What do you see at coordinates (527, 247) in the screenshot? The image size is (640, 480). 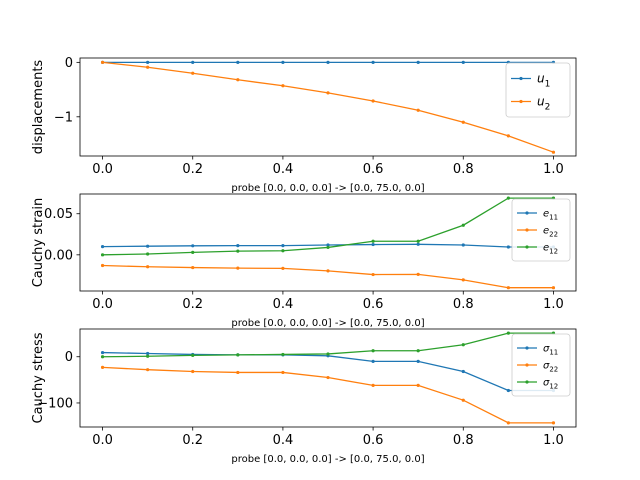 I see `legend-marker-e12` at bounding box center [527, 247].